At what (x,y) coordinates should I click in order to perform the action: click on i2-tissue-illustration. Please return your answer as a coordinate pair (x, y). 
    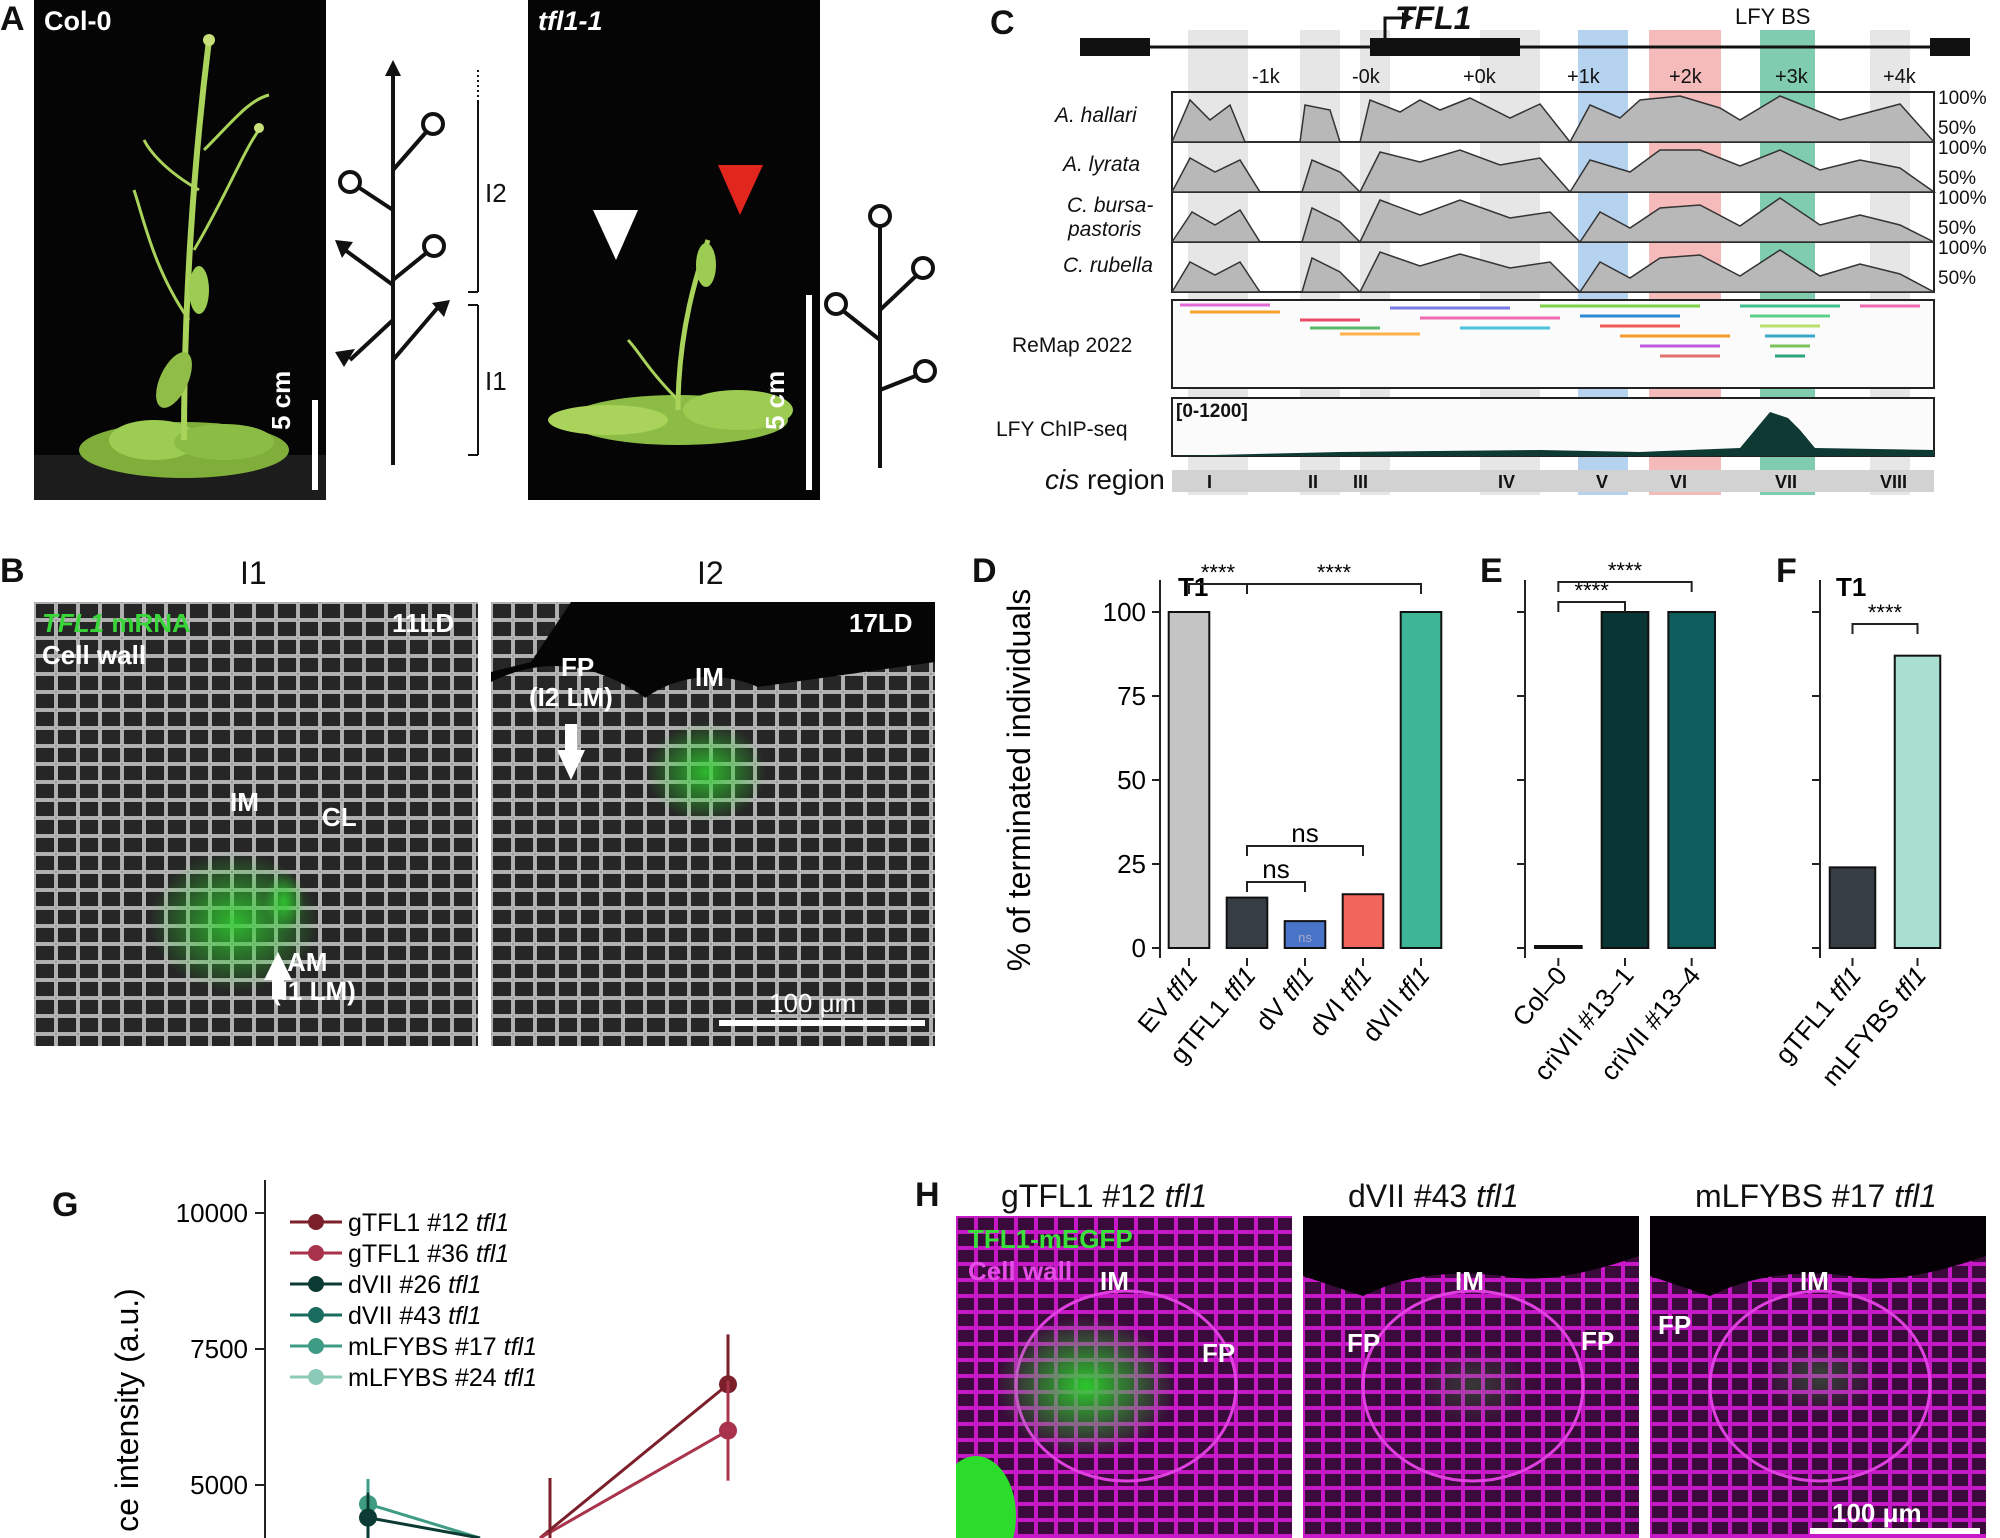
    Looking at the image, I should click on (713, 824).